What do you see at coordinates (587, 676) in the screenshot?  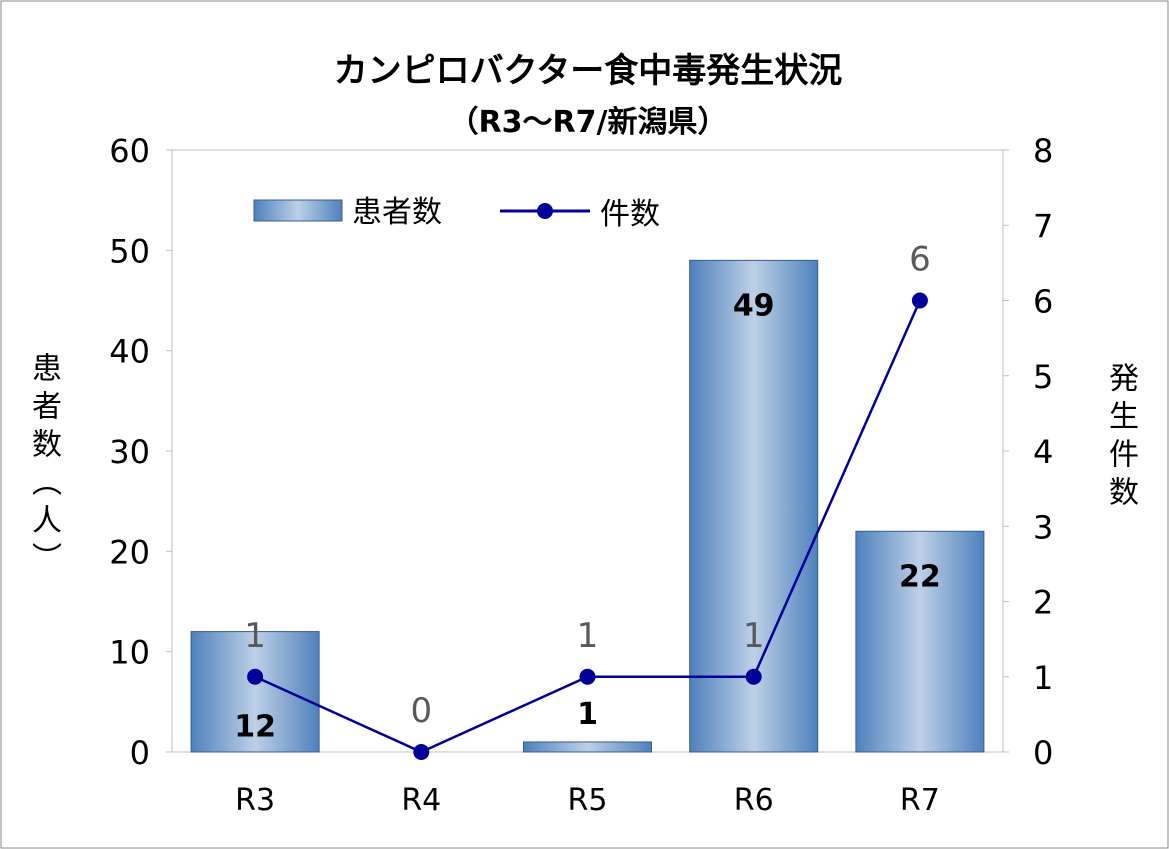 I see `line-point-R5` at bounding box center [587, 676].